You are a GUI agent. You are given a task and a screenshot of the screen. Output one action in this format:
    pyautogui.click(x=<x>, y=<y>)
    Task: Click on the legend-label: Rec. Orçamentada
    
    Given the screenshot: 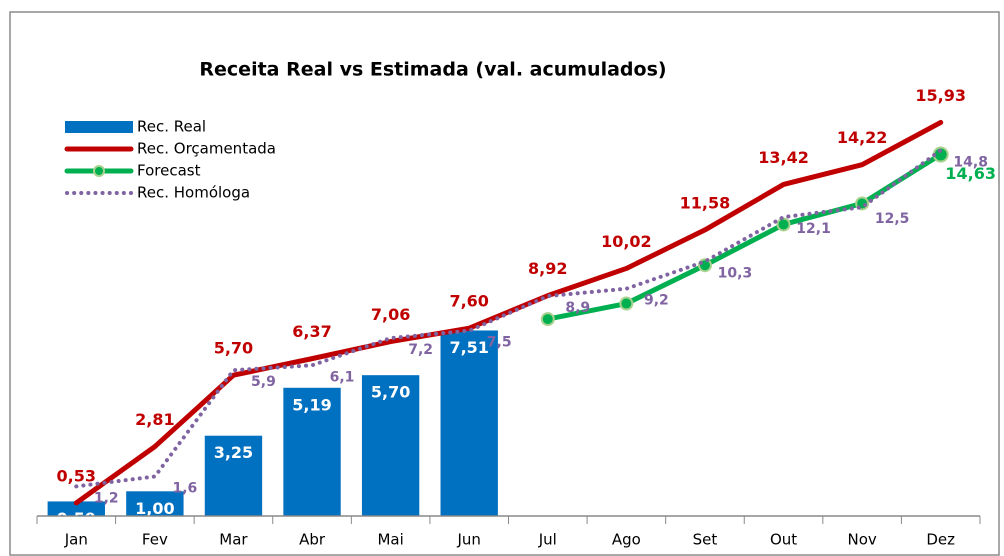 What is the action you would take?
    pyautogui.click(x=206, y=149)
    